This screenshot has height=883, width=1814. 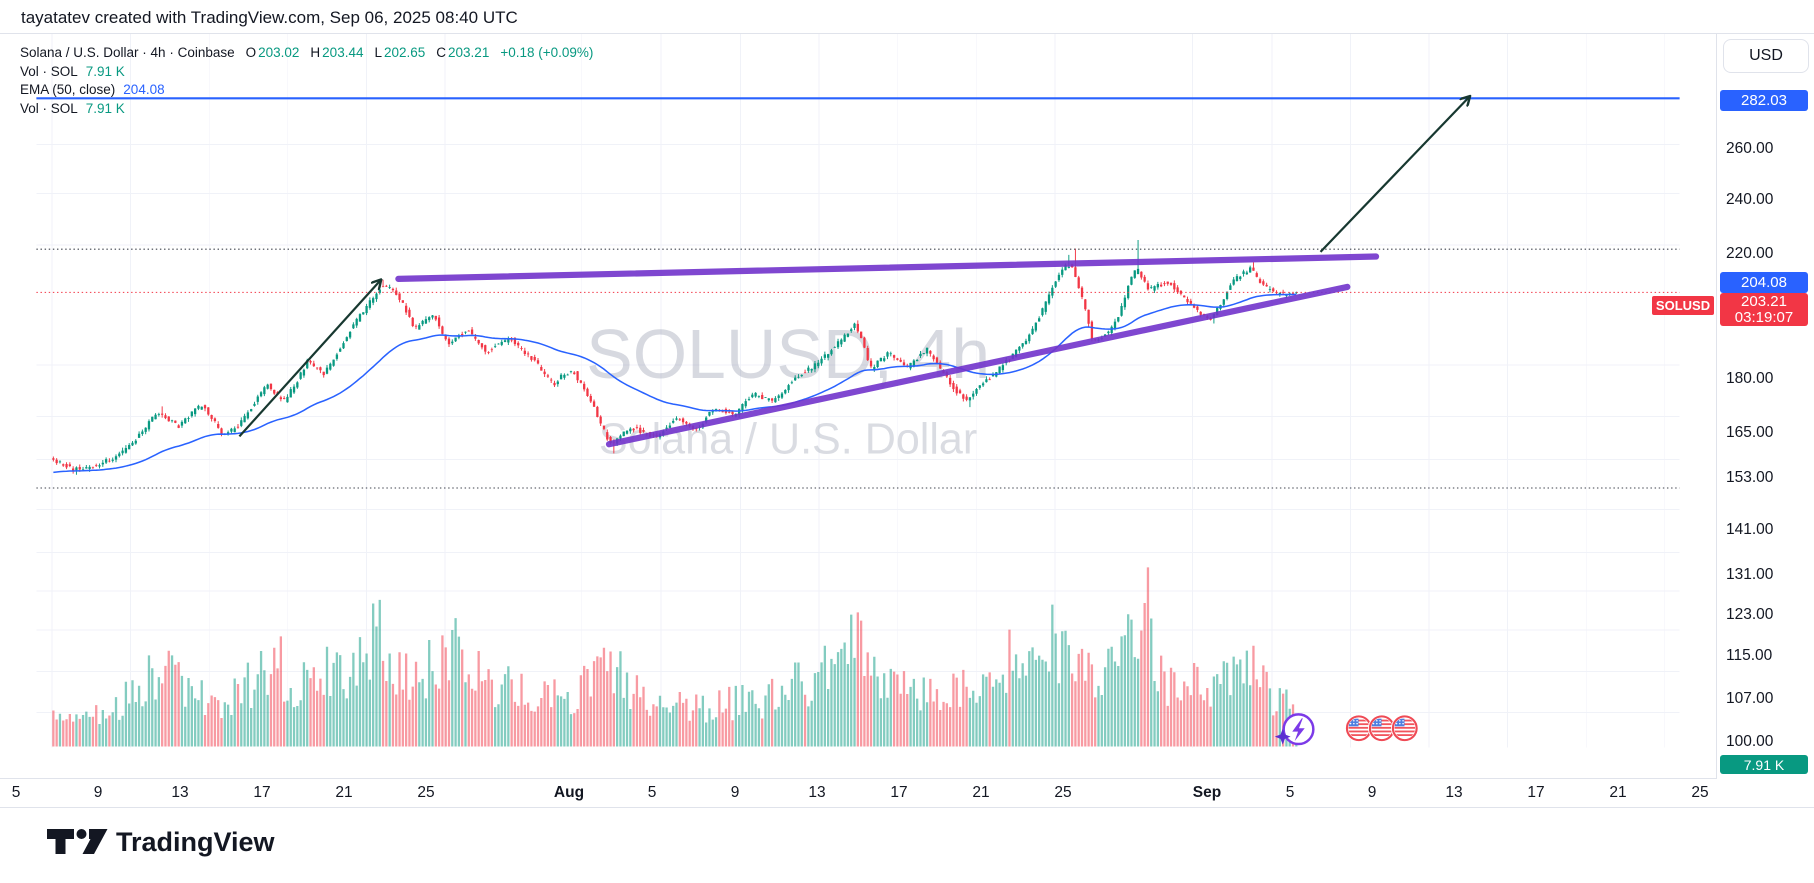 I want to click on price-tick-label: 240.00, so click(x=1750, y=199).